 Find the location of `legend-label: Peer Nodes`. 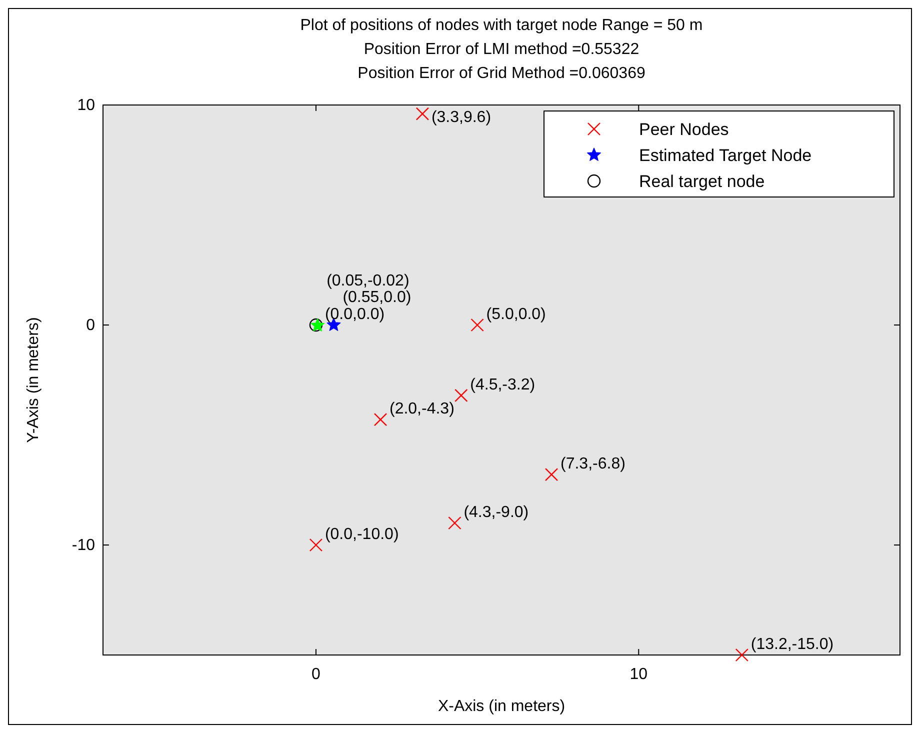

legend-label: Peer Nodes is located at coordinates (684, 129).